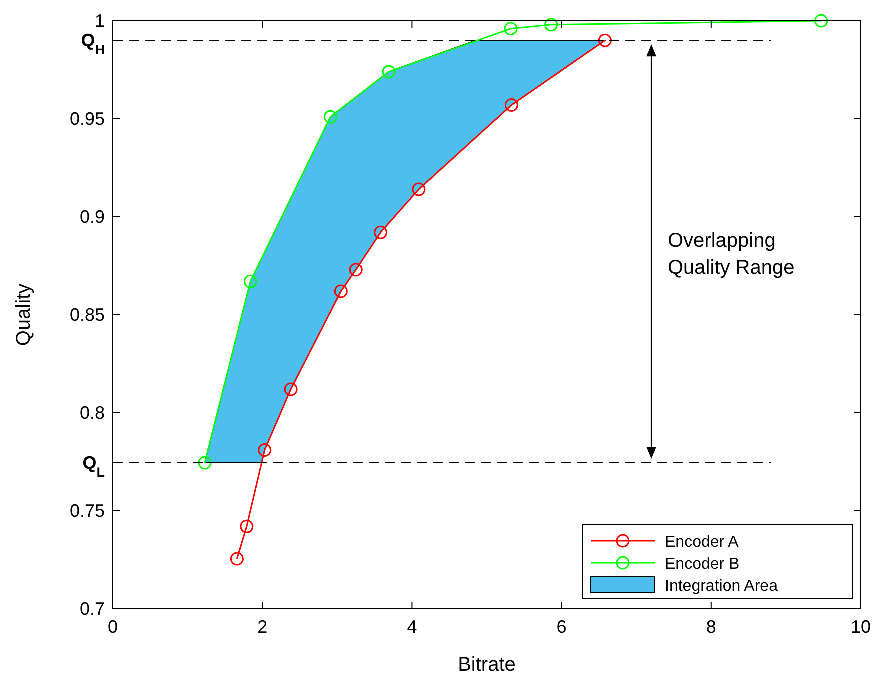  I want to click on y-tick-label: 0.75, so click(87, 511).